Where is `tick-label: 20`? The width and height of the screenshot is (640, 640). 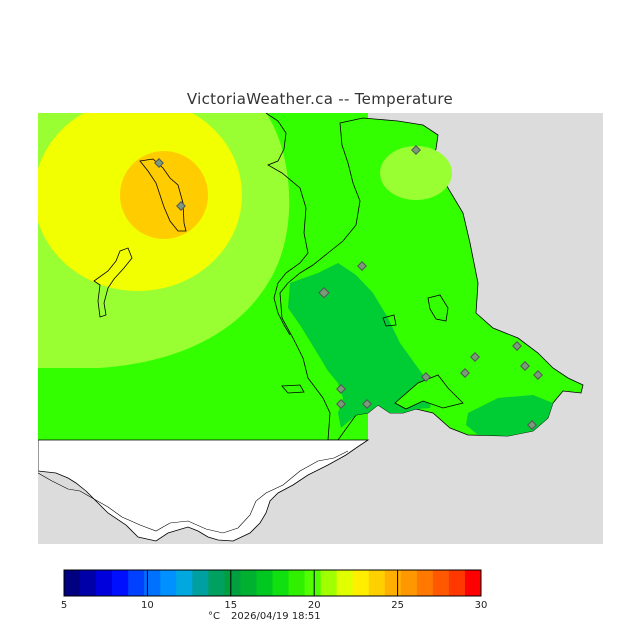 tick-label: 20 is located at coordinates (314, 605).